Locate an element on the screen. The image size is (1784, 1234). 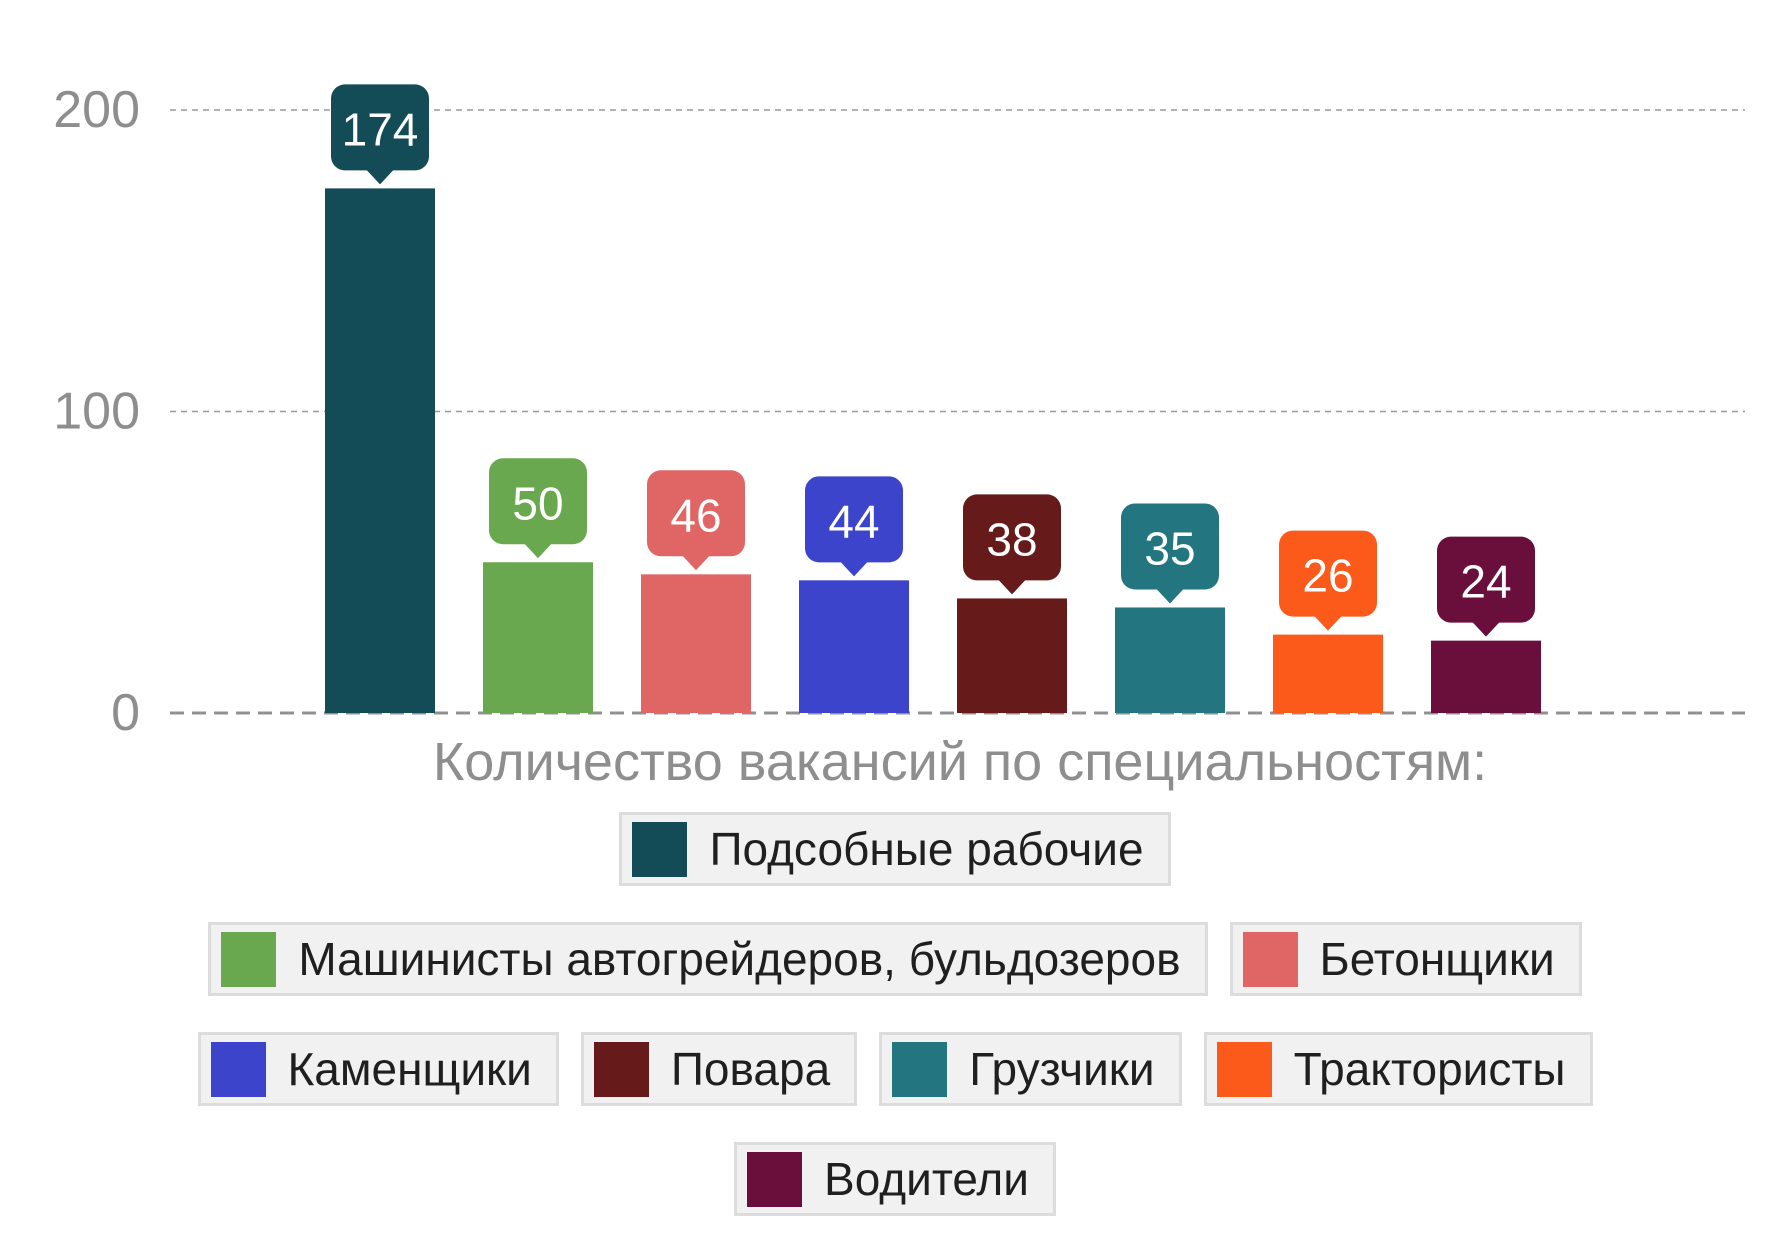
legend-label: Трактористы is located at coordinates (1429, 1069).